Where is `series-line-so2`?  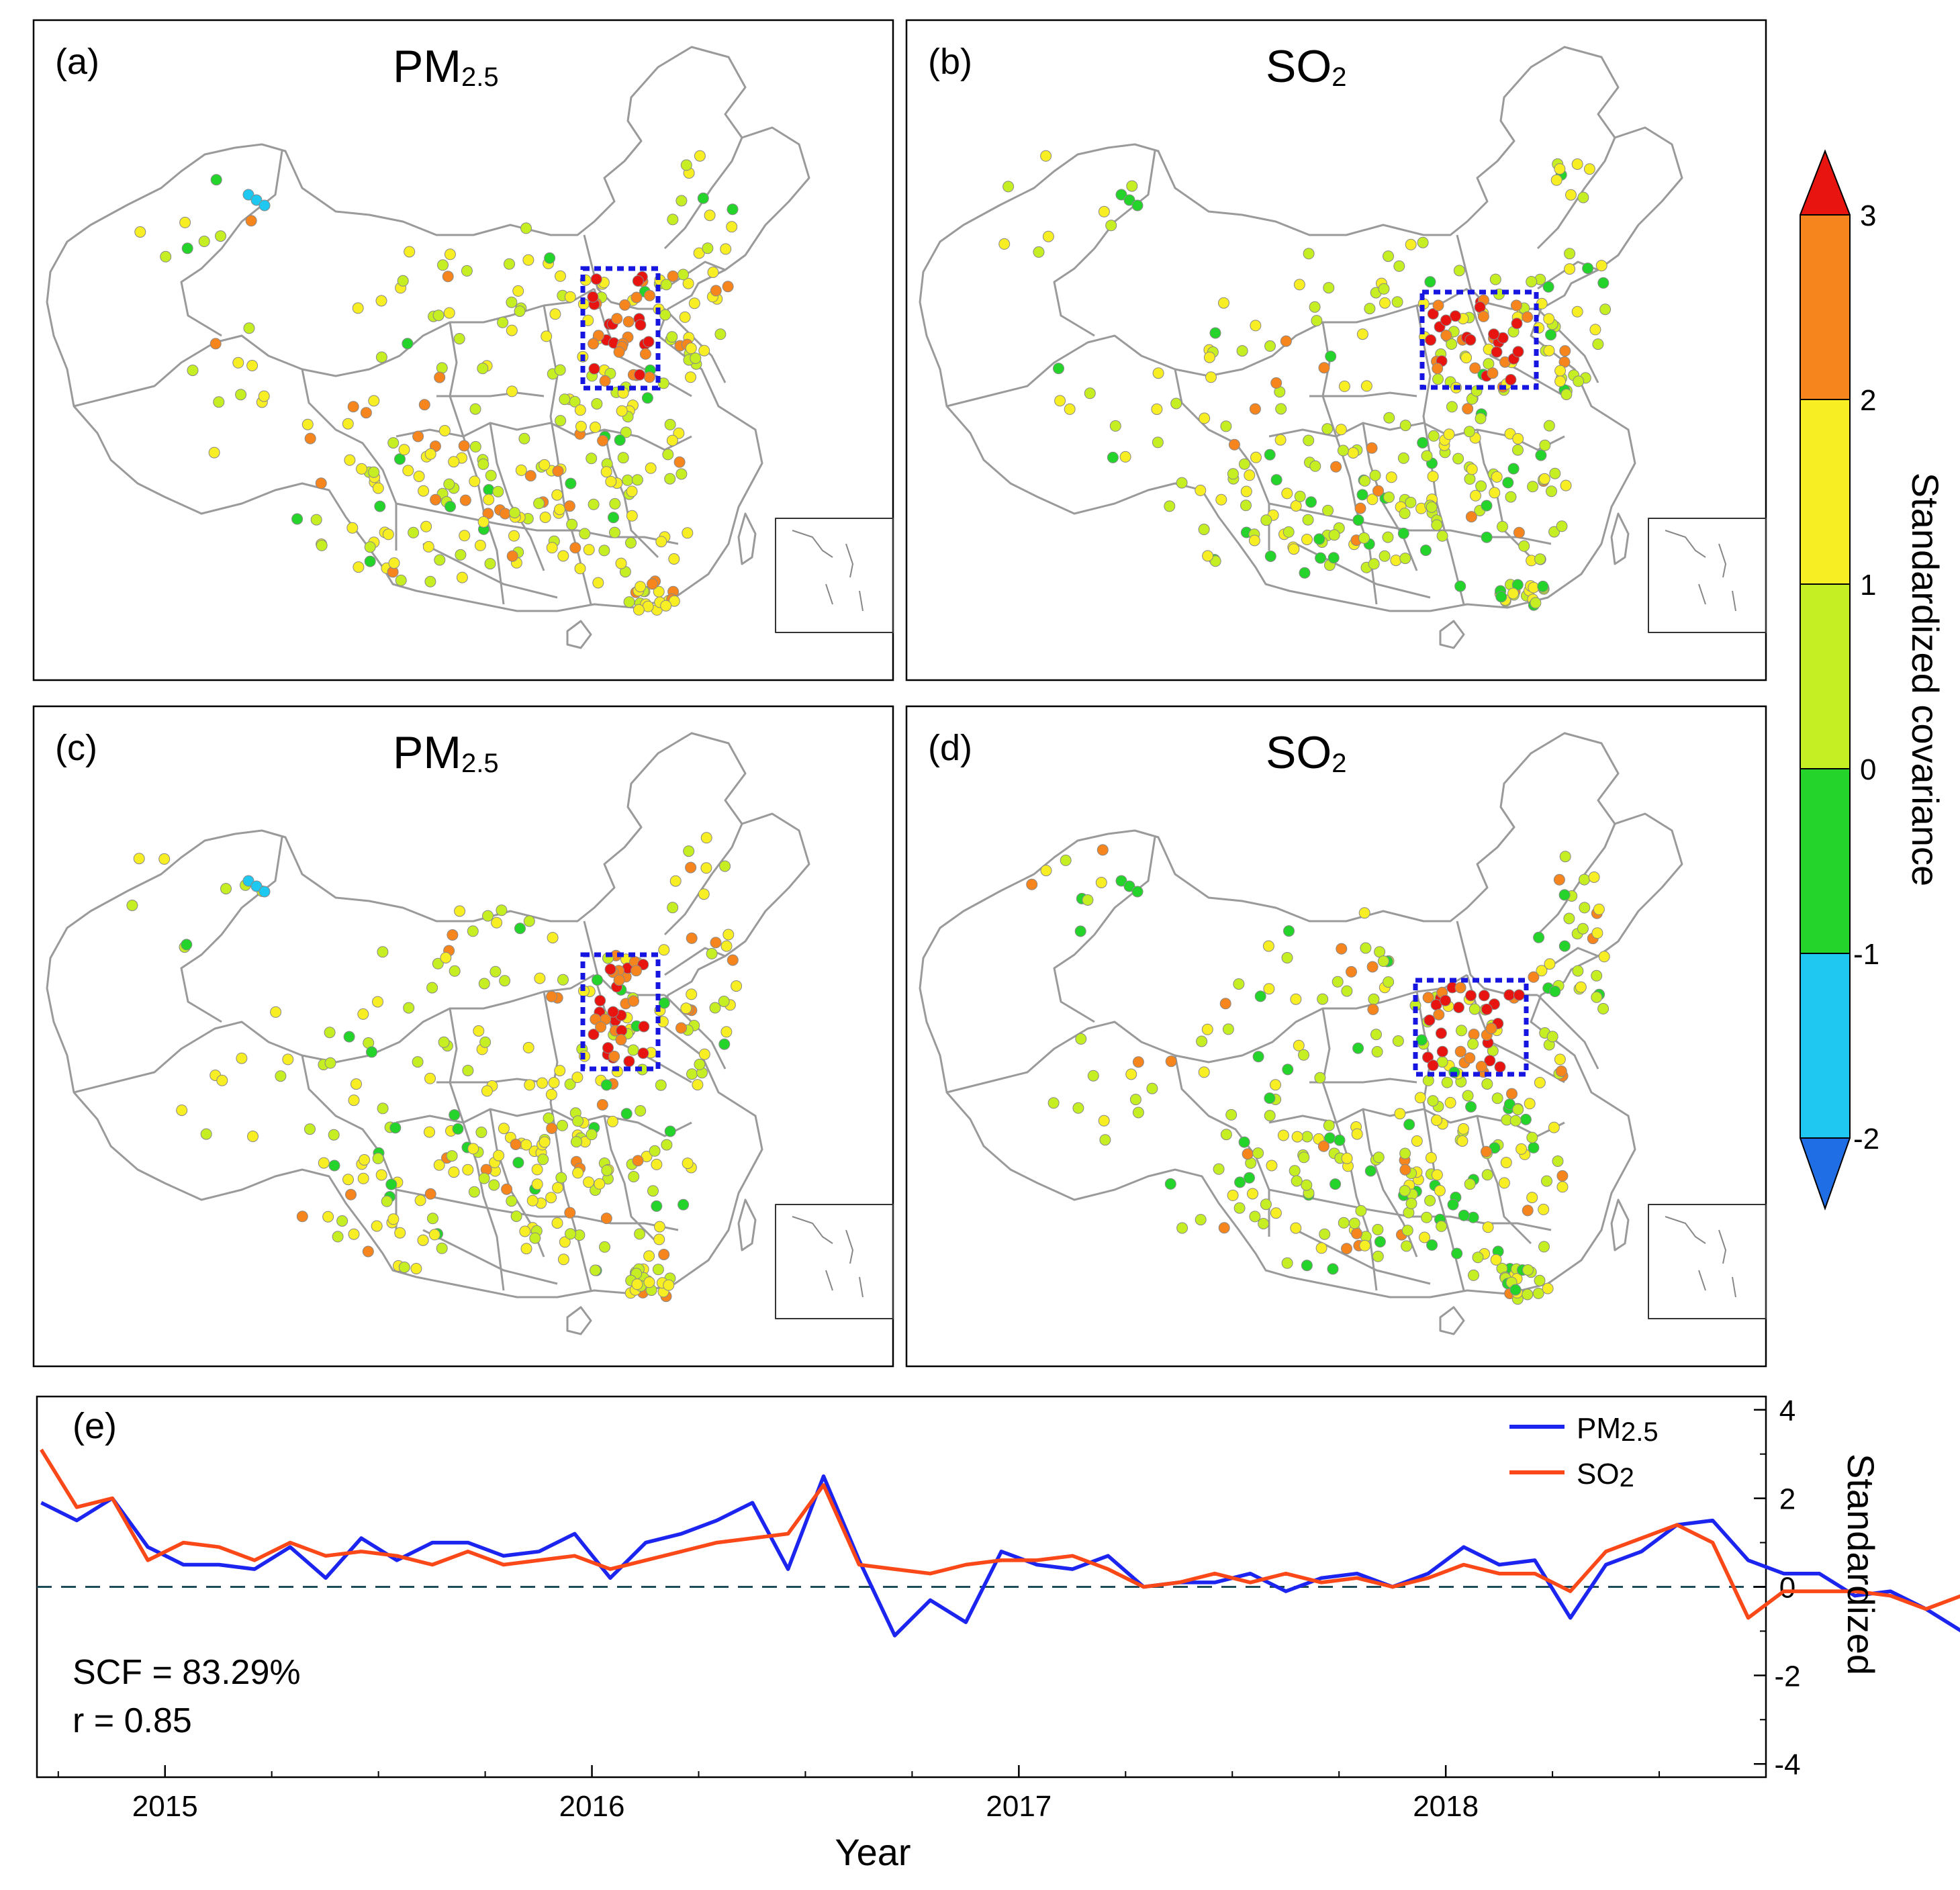 series-line-so2 is located at coordinates (1000, 1534).